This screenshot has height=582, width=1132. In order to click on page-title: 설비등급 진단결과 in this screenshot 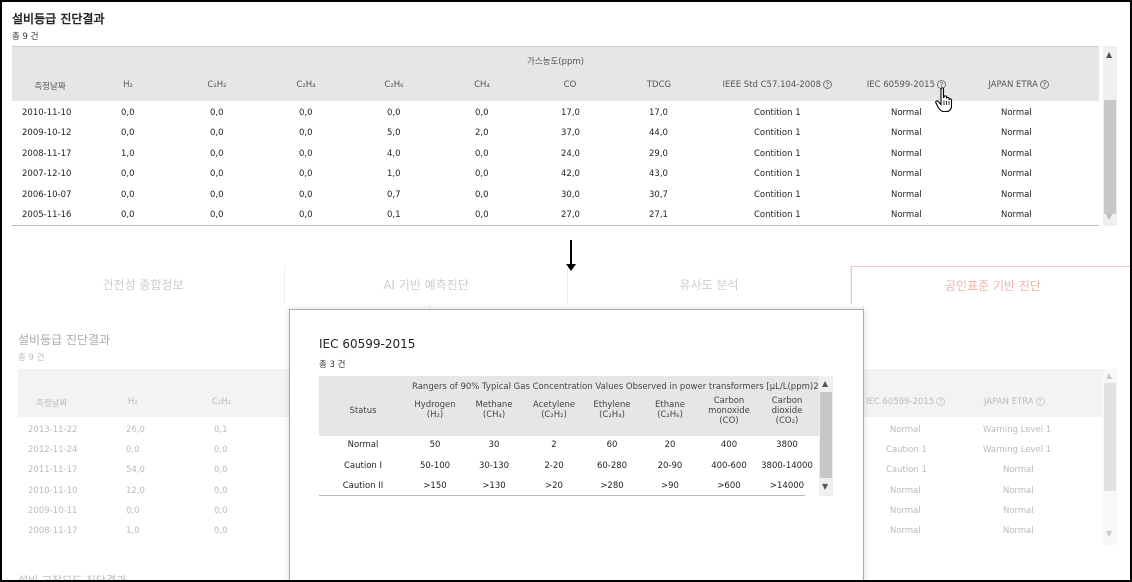, I will do `click(58, 19)`.